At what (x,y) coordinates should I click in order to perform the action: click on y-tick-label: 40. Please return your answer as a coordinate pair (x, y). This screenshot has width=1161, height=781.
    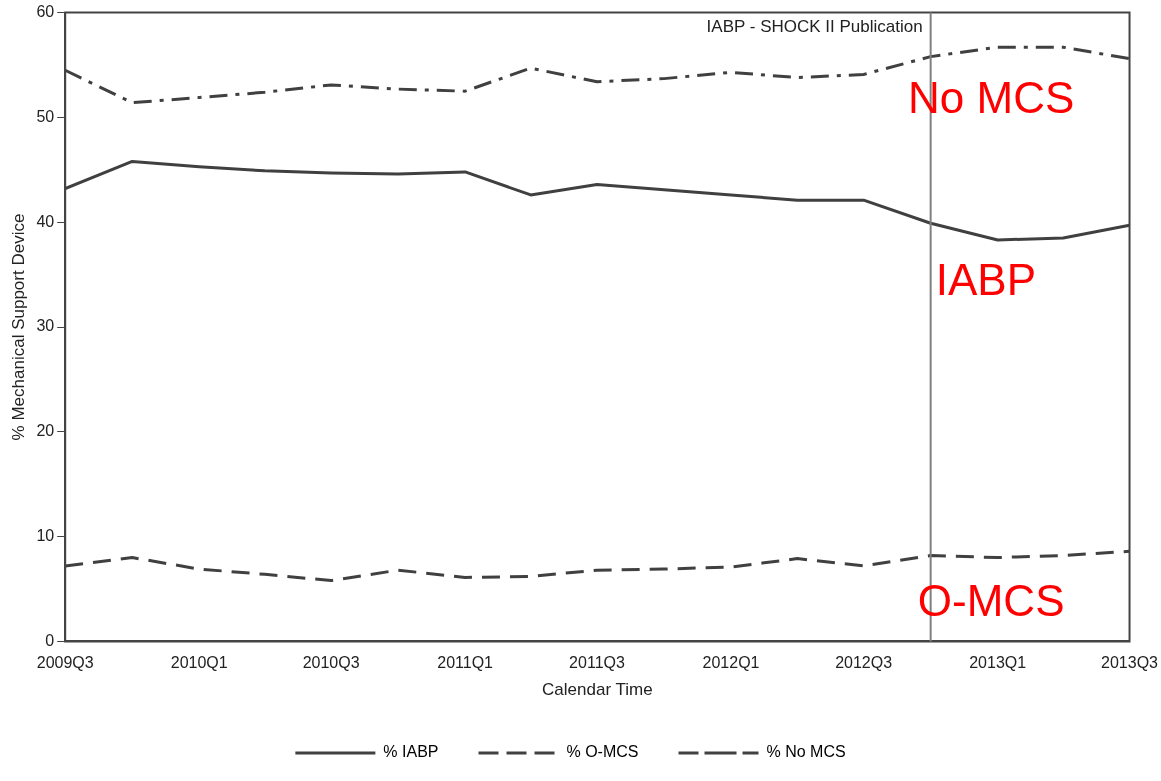
    Looking at the image, I should click on (45, 221).